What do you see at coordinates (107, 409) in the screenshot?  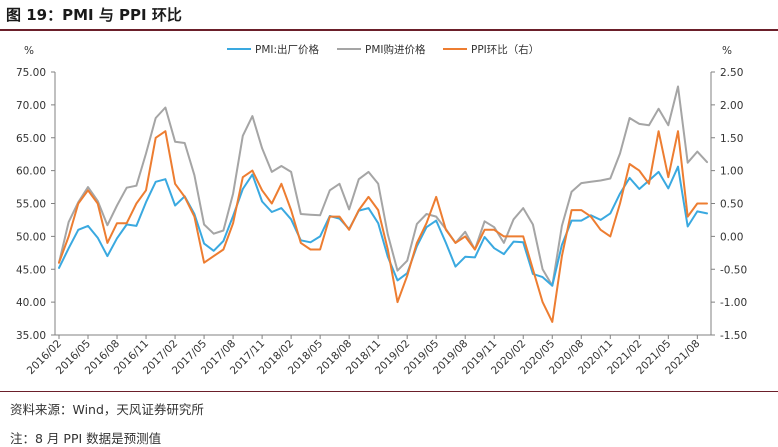 I see `source-note: 资料来源：Wind，天风证券研究所` at bounding box center [107, 409].